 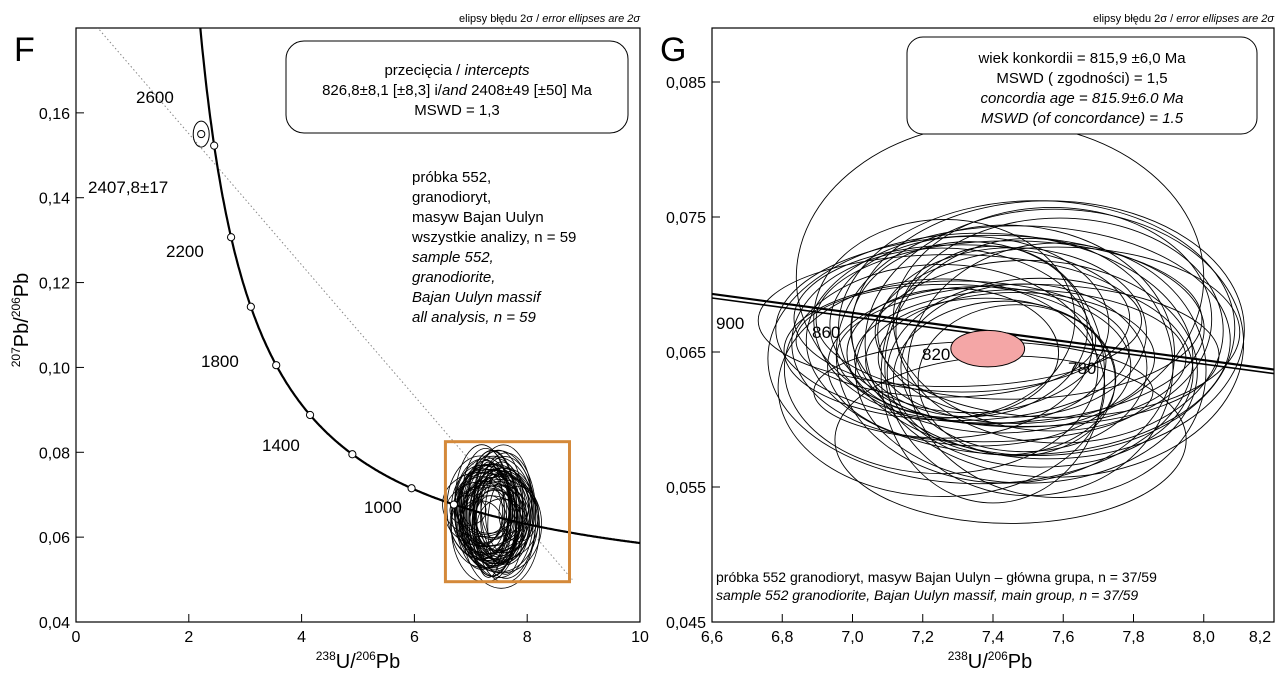 What do you see at coordinates (712, 637) in the screenshot?
I see `panel-g-x-tick-label: 6,6` at bounding box center [712, 637].